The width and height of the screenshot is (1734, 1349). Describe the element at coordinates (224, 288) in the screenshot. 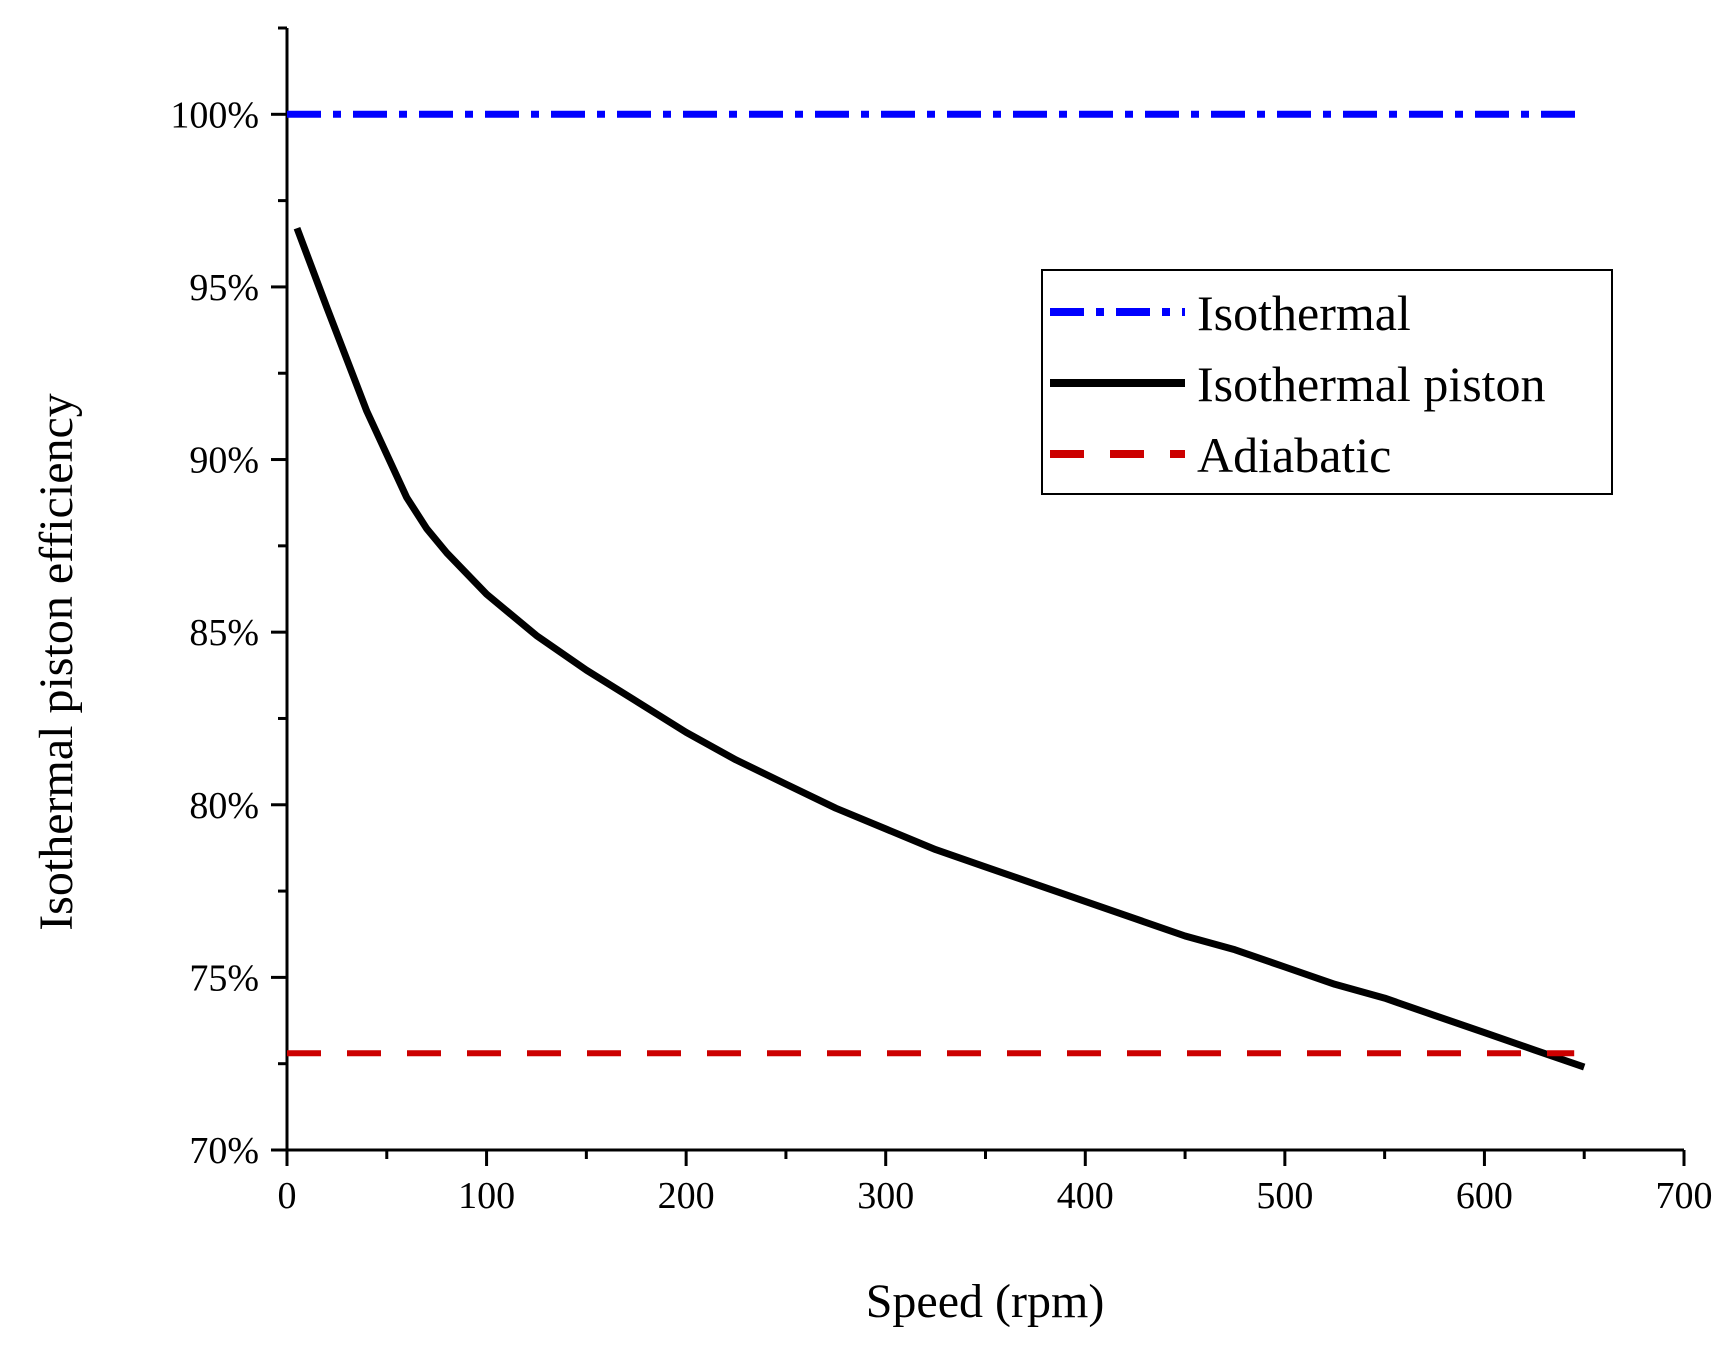

I see `y-tick-label: 95%` at that location.